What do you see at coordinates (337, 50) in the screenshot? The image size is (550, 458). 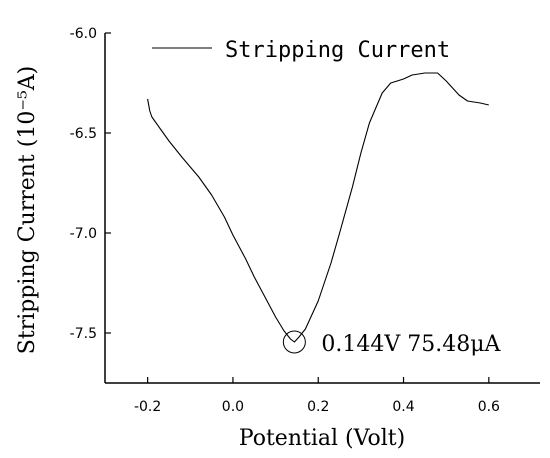 I see `legend-label: Stripping Current` at bounding box center [337, 50].